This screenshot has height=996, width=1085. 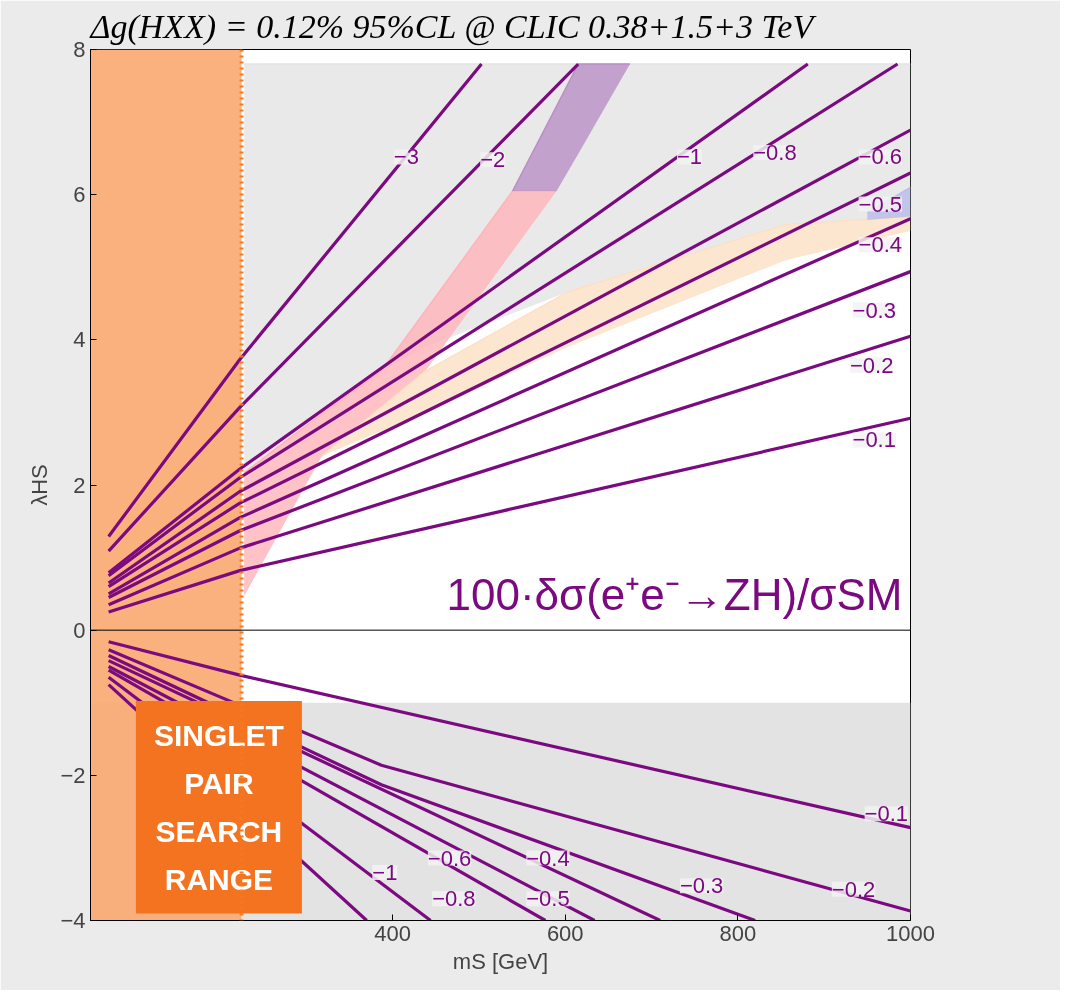 I want to click on y-tick-label: 8, so click(x=79, y=49).